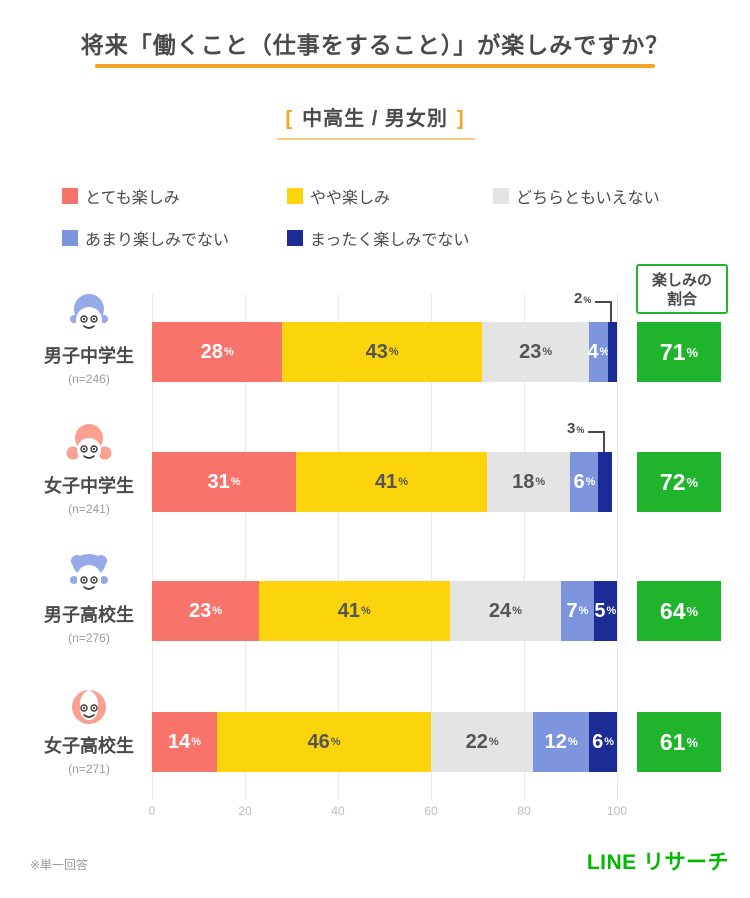 This screenshot has height=898, width=750. I want to click on bar-segment: 7%, so click(577, 611).